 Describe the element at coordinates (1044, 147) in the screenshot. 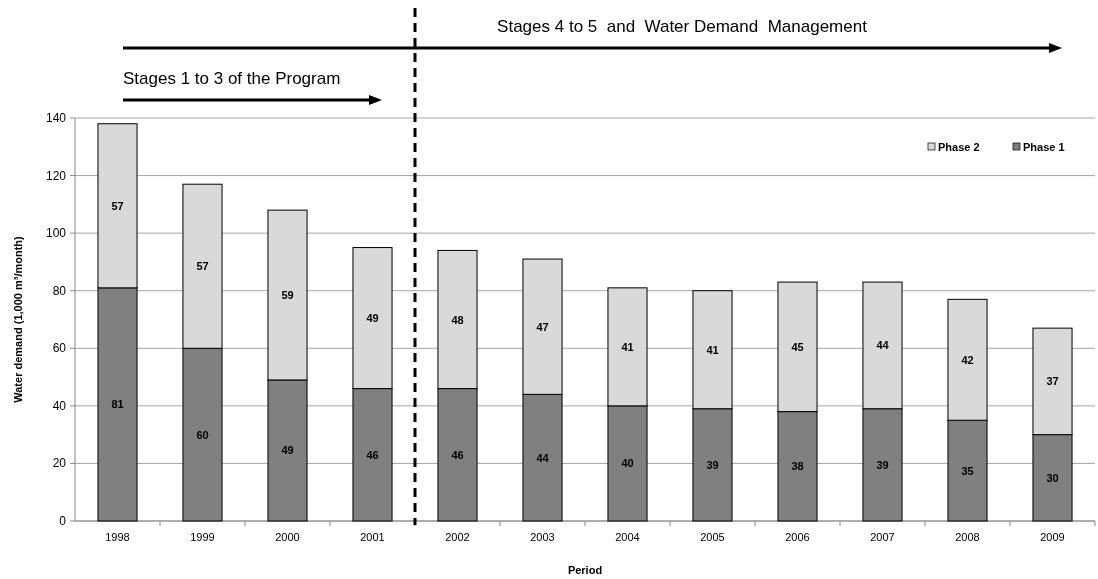

I see `legend-label: Phase 1` at that location.